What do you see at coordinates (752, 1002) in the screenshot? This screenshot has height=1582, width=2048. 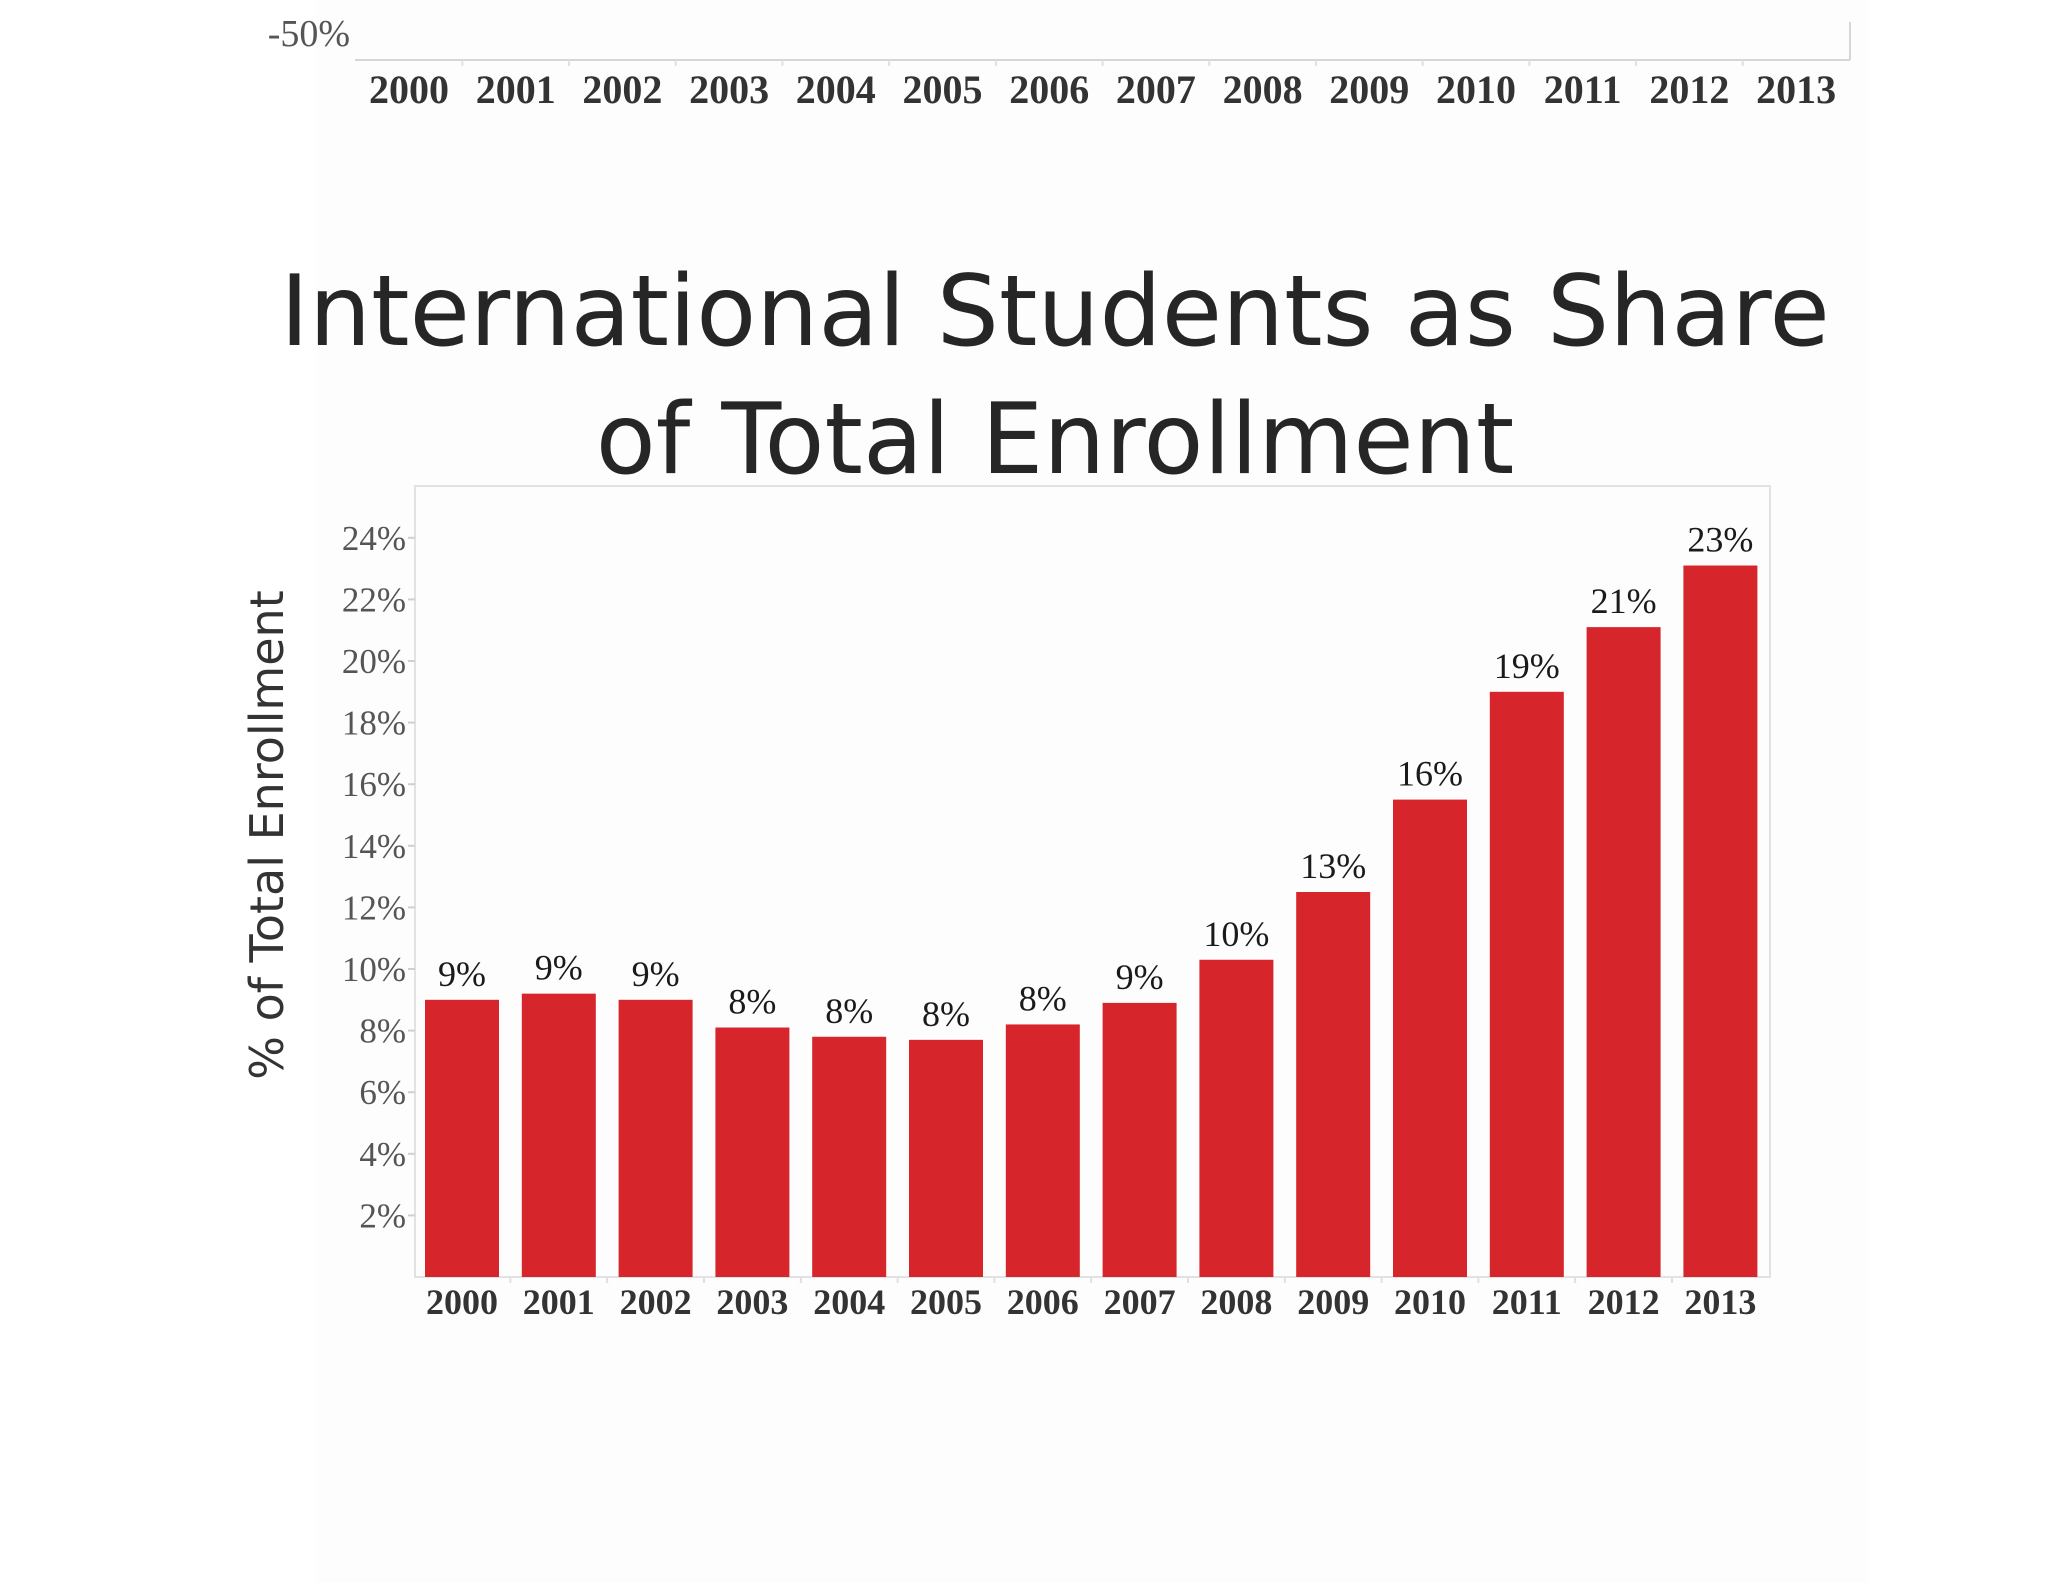 I see `data-label-2003: 8%` at bounding box center [752, 1002].